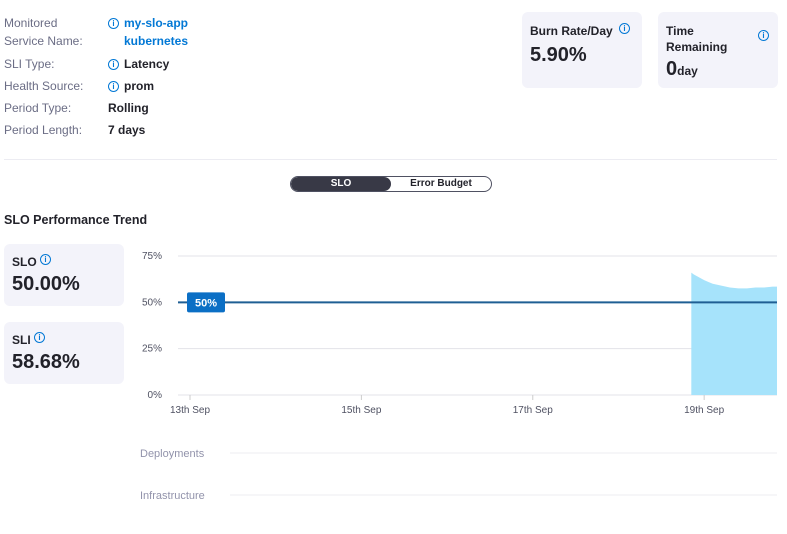  What do you see at coordinates (152, 256) in the screenshot?
I see `y-tick-label: 75%` at bounding box center [152, 256].